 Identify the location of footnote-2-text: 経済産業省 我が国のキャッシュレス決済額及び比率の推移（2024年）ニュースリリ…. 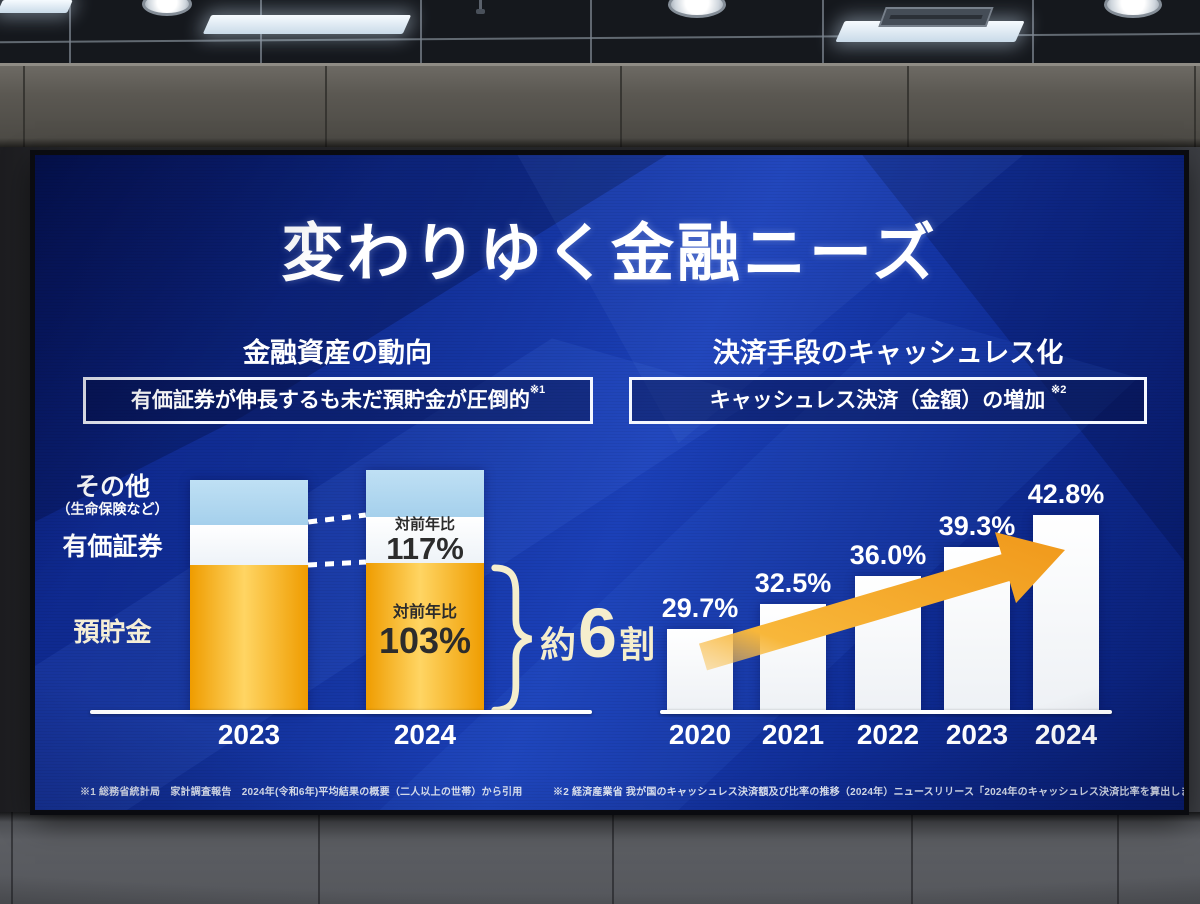
(878, 792).